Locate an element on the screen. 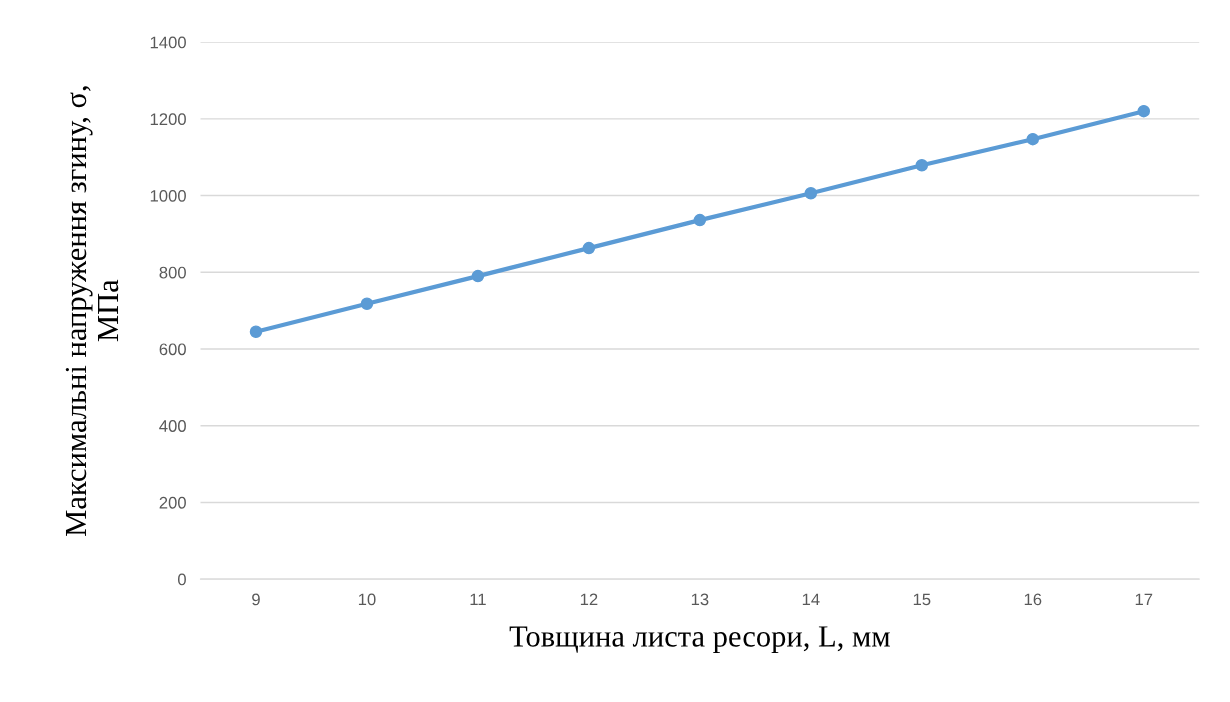 The height and width of the screenshot is (702, 1230). y-axis-title: Максимальні напруження згину, σ, МПа is located at coordinates (92, 311).